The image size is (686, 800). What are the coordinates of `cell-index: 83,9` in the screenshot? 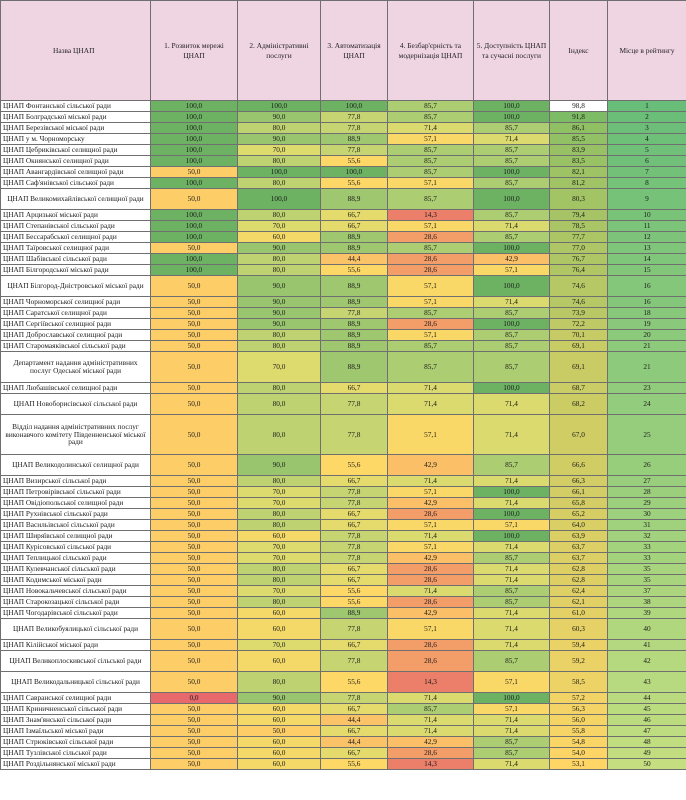 It's located at (578, 150).